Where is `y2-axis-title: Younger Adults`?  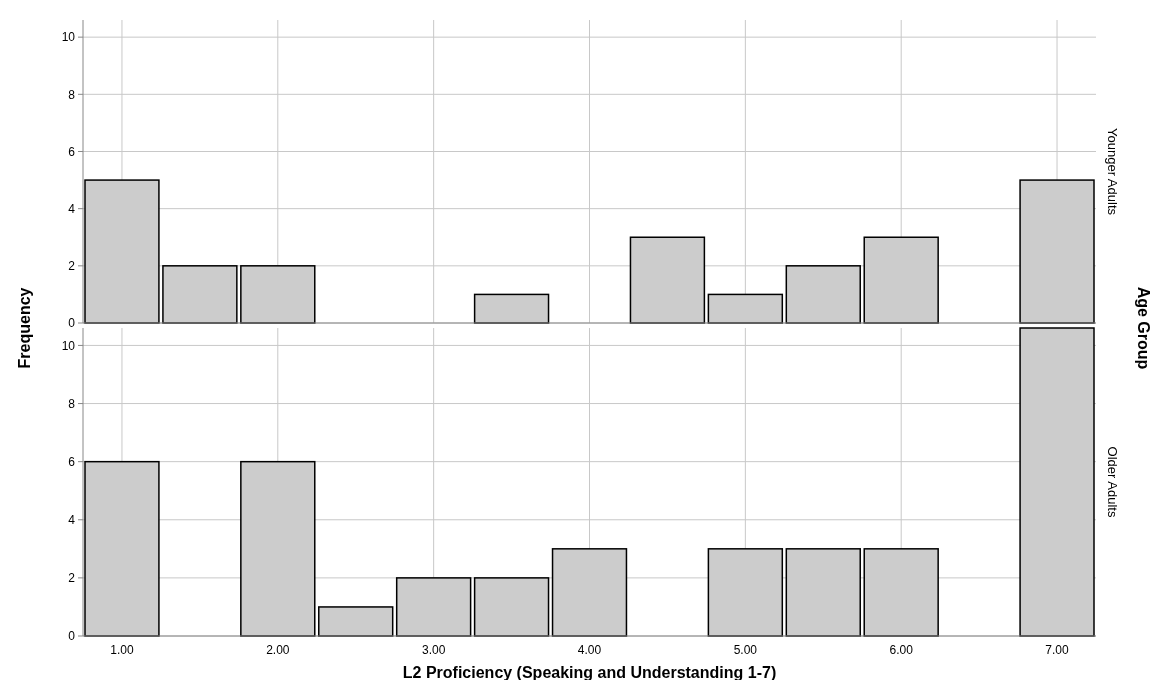
y2-axis-title: Younger Adults is located at coordinates (1112, 172).